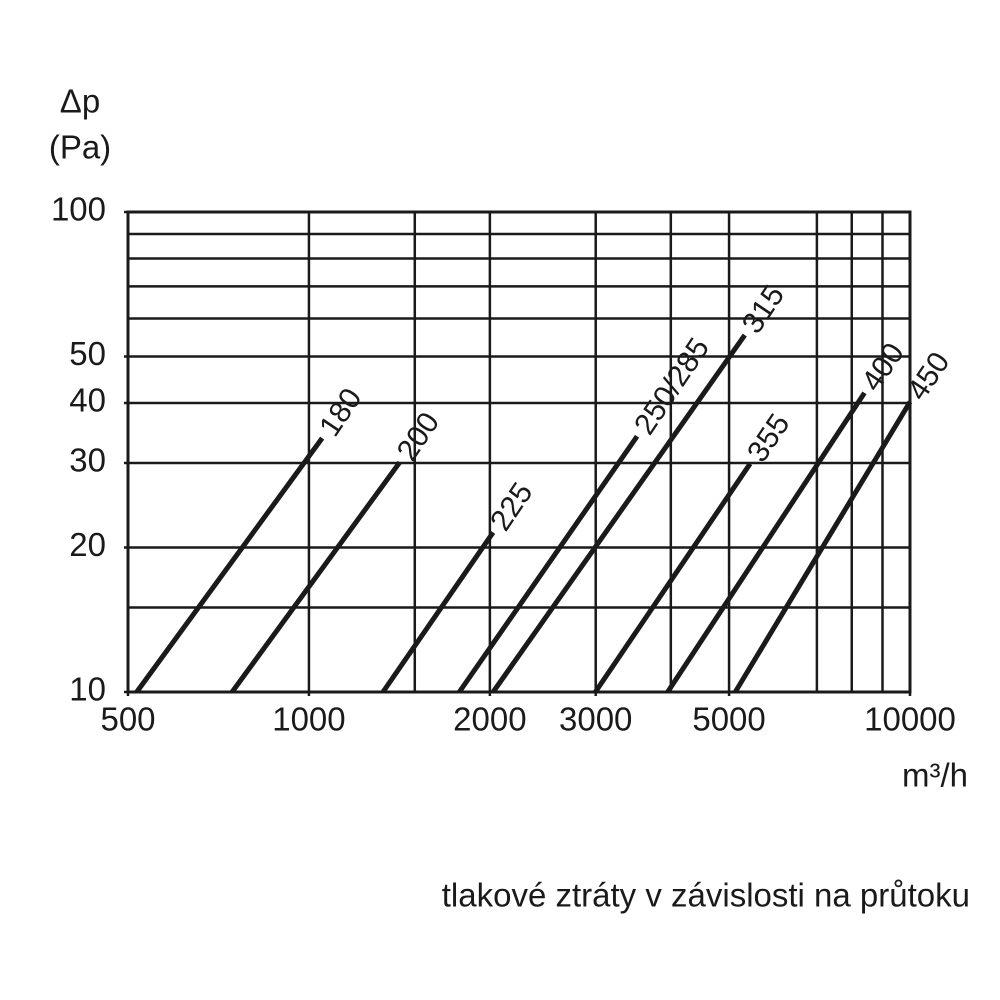  What do you see at coordinates (87, 400) in the screenshot?
I see `y-tick-label: 40` at bounding box center [87, 400].